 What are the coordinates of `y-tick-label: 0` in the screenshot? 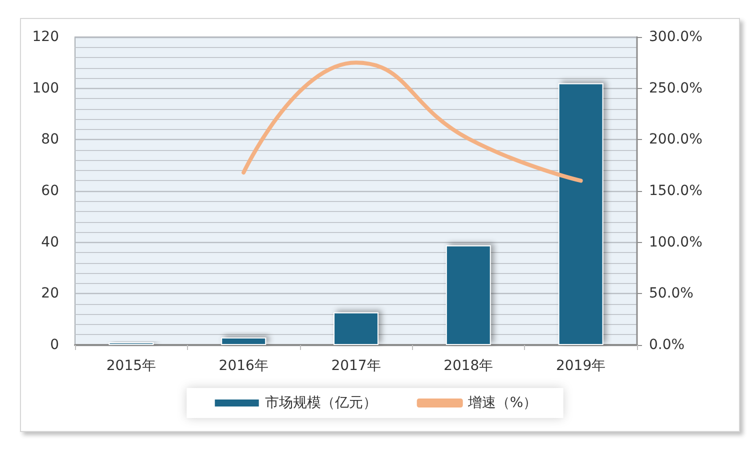 It's located at (54, 345).